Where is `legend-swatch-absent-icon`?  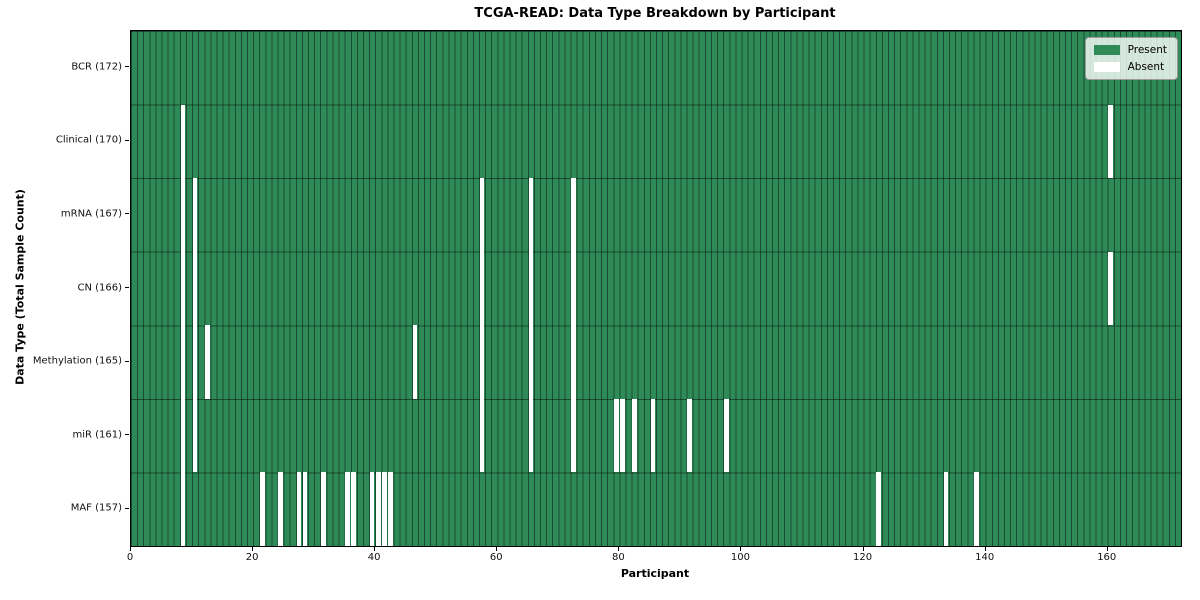
legend-swatch-absent-icon is located at coordinates (1106, 66).